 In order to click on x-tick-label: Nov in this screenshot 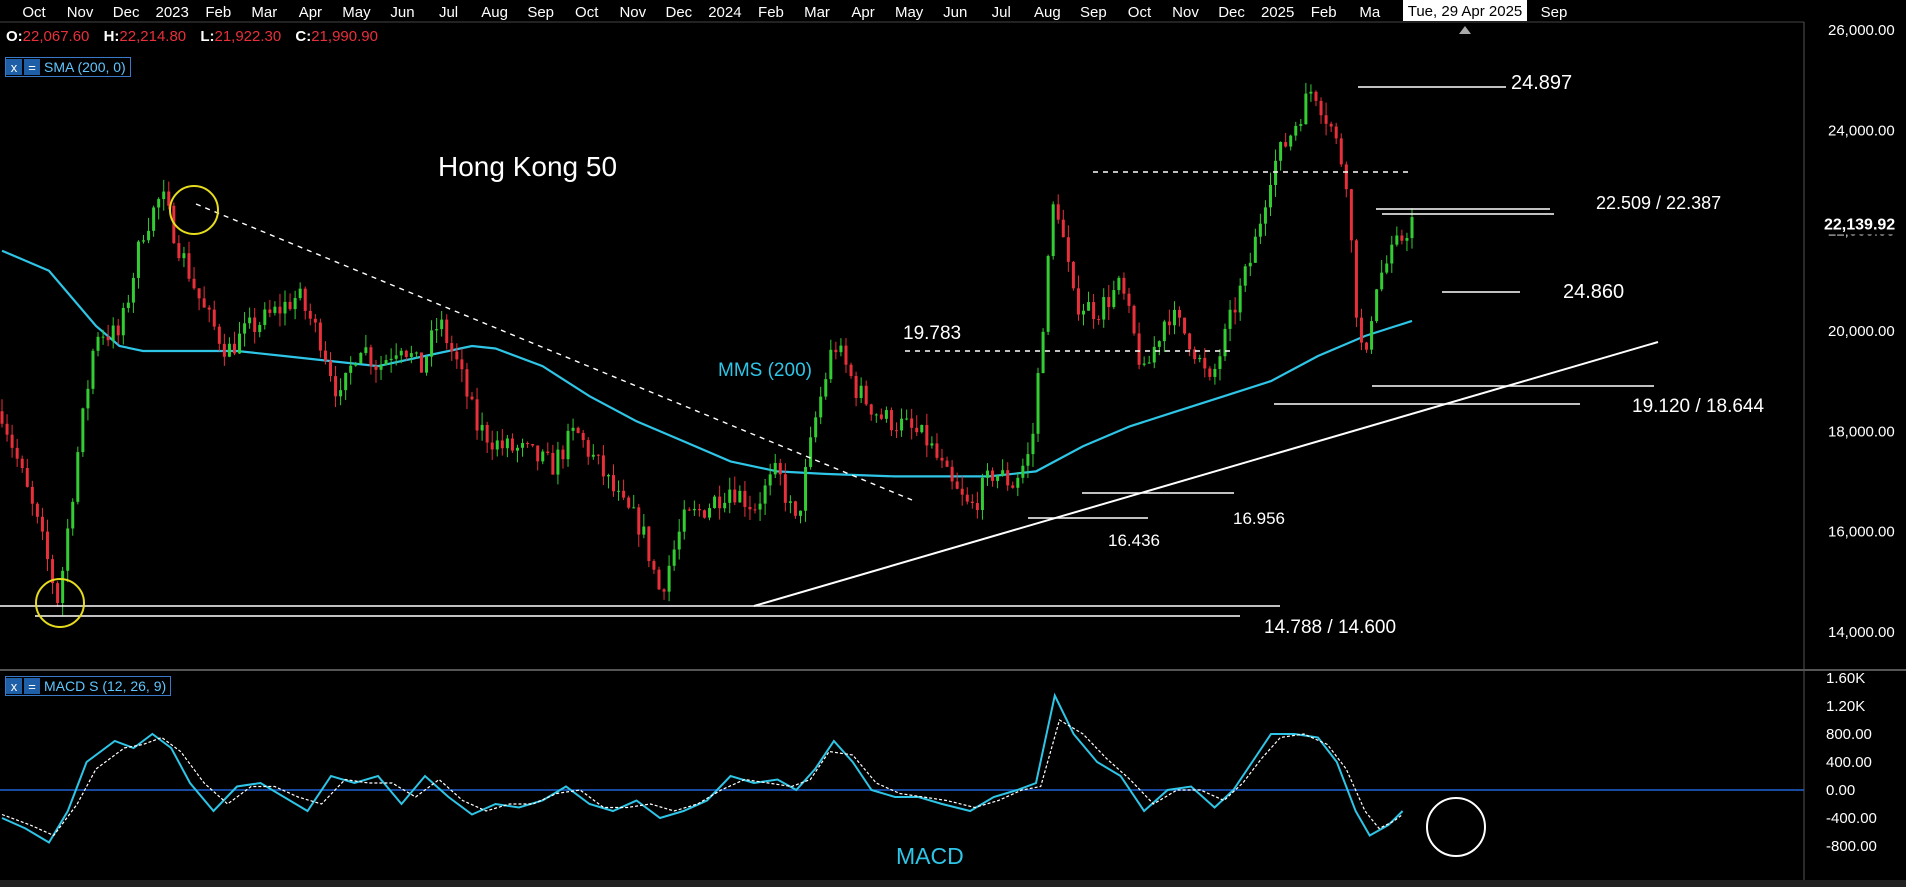, I will do `click(80, 12)`.